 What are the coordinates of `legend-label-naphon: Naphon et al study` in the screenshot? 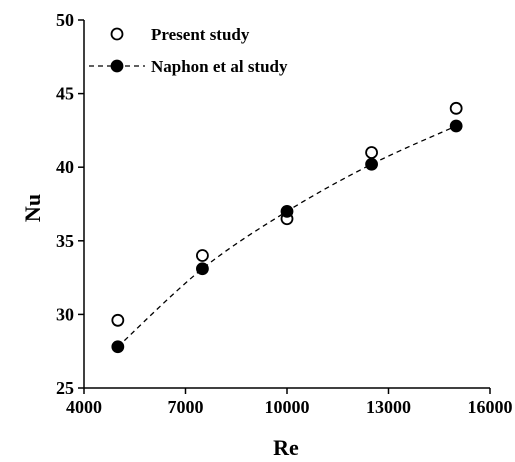 It's located at (219, 66).